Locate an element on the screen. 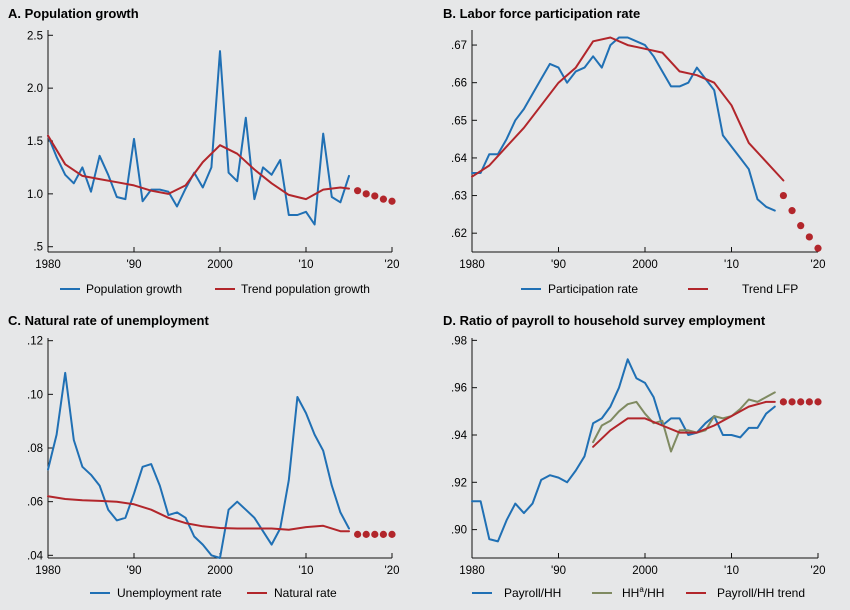 This screenshot has height=610, width=850. panel-b-legend-2: Trend LFP is located at coordinates (770, 289).